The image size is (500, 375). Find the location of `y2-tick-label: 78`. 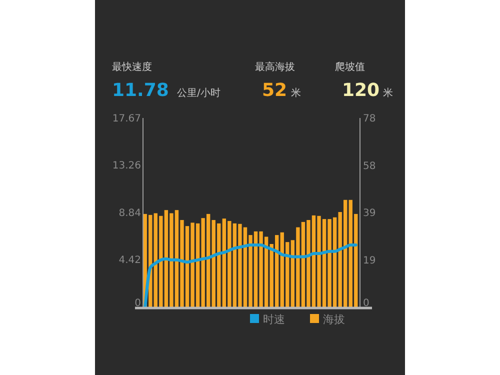

y2-tick-label: 78 is located at coordinates (369, 119).